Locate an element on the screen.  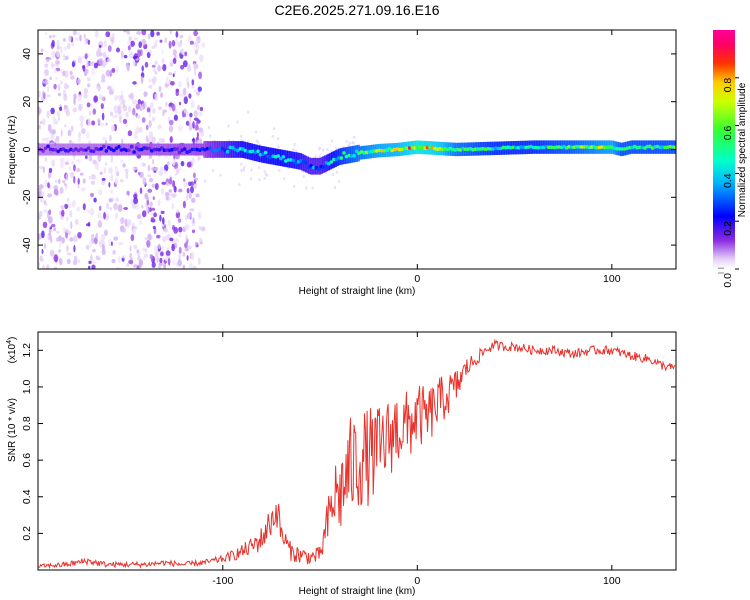
snr-y-tick-label: 0.4 is located at coordinates (27, 496).